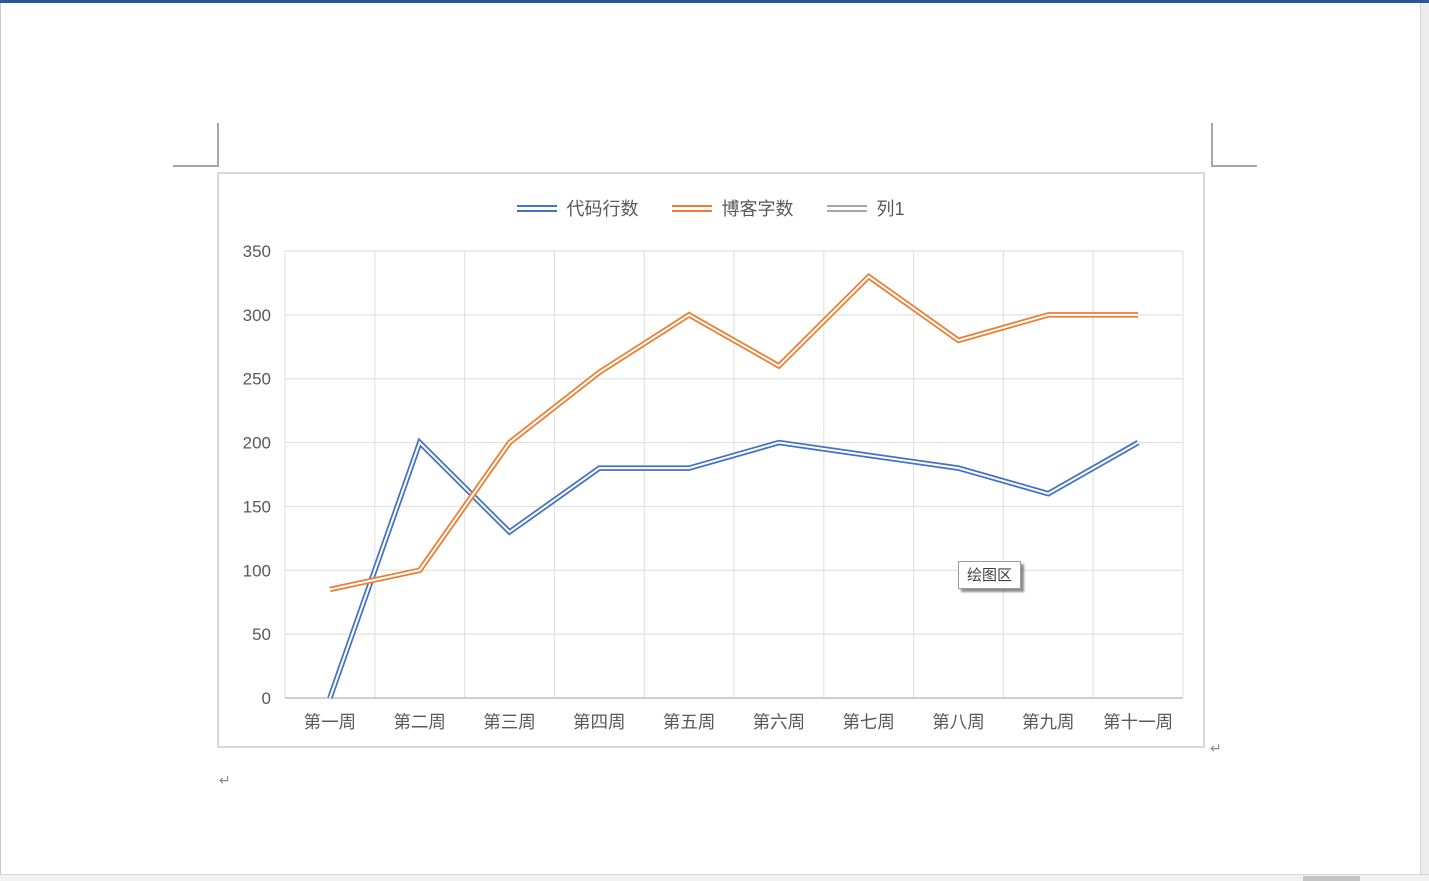  What do you see at coordinates (257, 315) in the screenshot?
I see `y-tick-label: 300` at bounding box center [257, 315].